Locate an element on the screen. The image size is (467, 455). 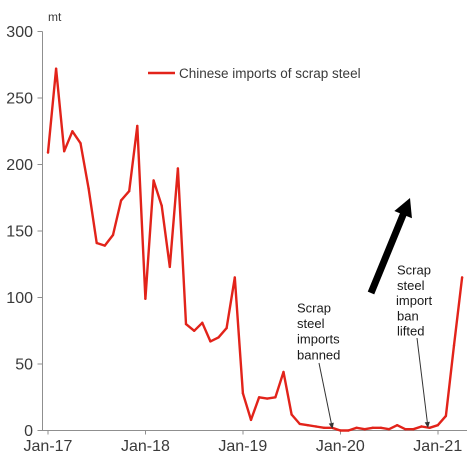
annotation-line: banned is located at coordinates (318, 354).